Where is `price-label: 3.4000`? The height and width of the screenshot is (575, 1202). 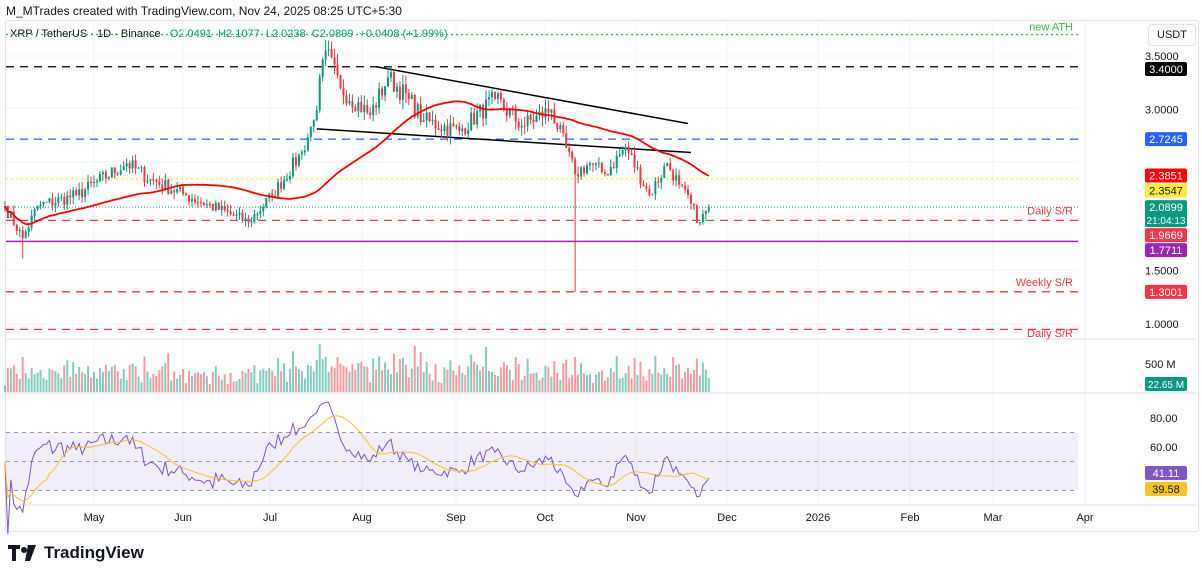 price-label: 3.4000 is located at coordinates (1166, 70).